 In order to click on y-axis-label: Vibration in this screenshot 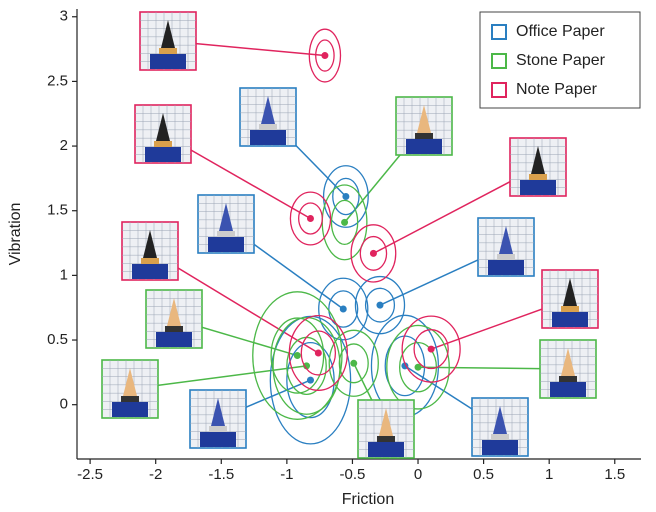, I will do `click(15, 234)`.